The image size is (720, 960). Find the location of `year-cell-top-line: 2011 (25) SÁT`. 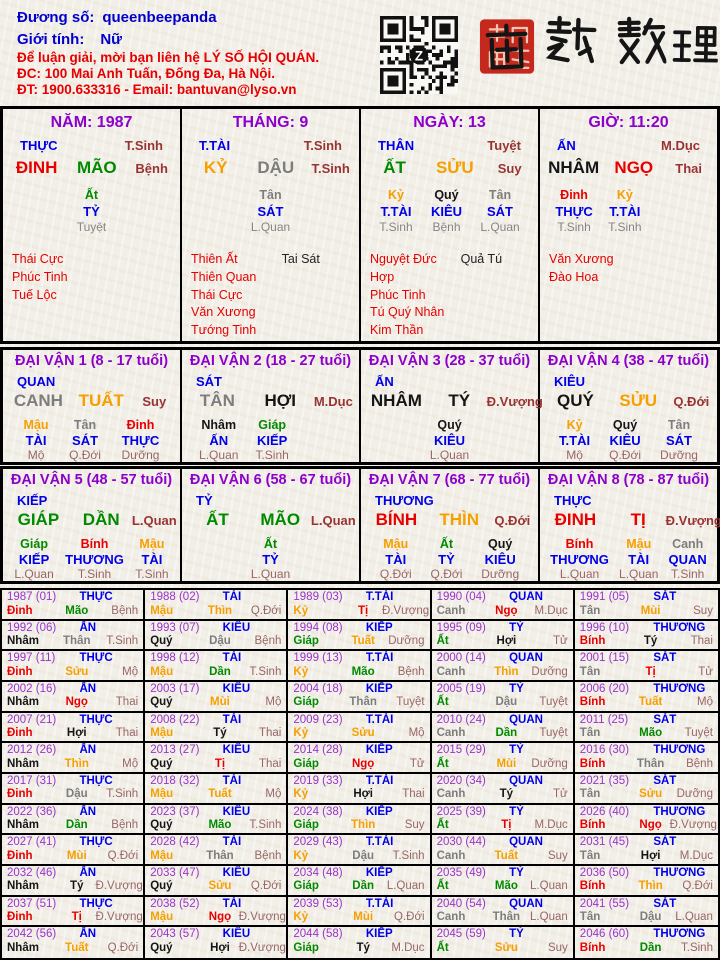

year-cell-top-line: 2011 (25) SÁT is located at coordinates (648, 721).